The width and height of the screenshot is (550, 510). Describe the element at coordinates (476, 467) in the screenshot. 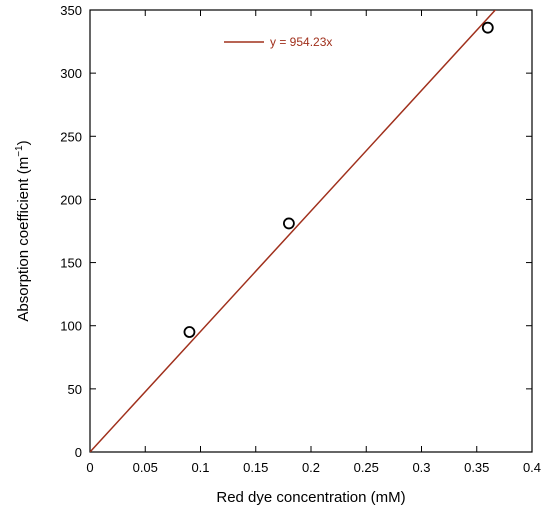

I see `x-tick-label: 0.35` at that location.